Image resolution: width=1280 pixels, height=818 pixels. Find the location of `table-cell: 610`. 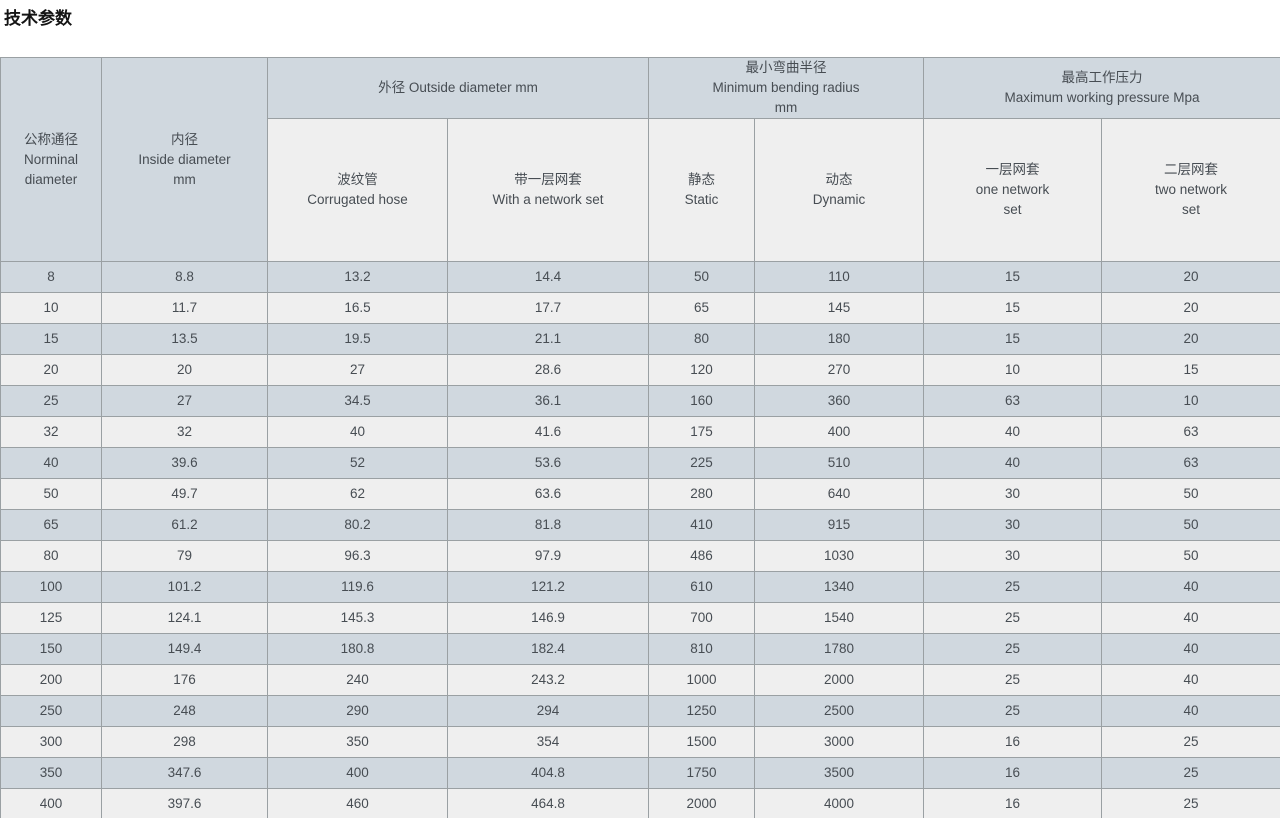

table-cell: 610 is located at coordinates (702, 587).